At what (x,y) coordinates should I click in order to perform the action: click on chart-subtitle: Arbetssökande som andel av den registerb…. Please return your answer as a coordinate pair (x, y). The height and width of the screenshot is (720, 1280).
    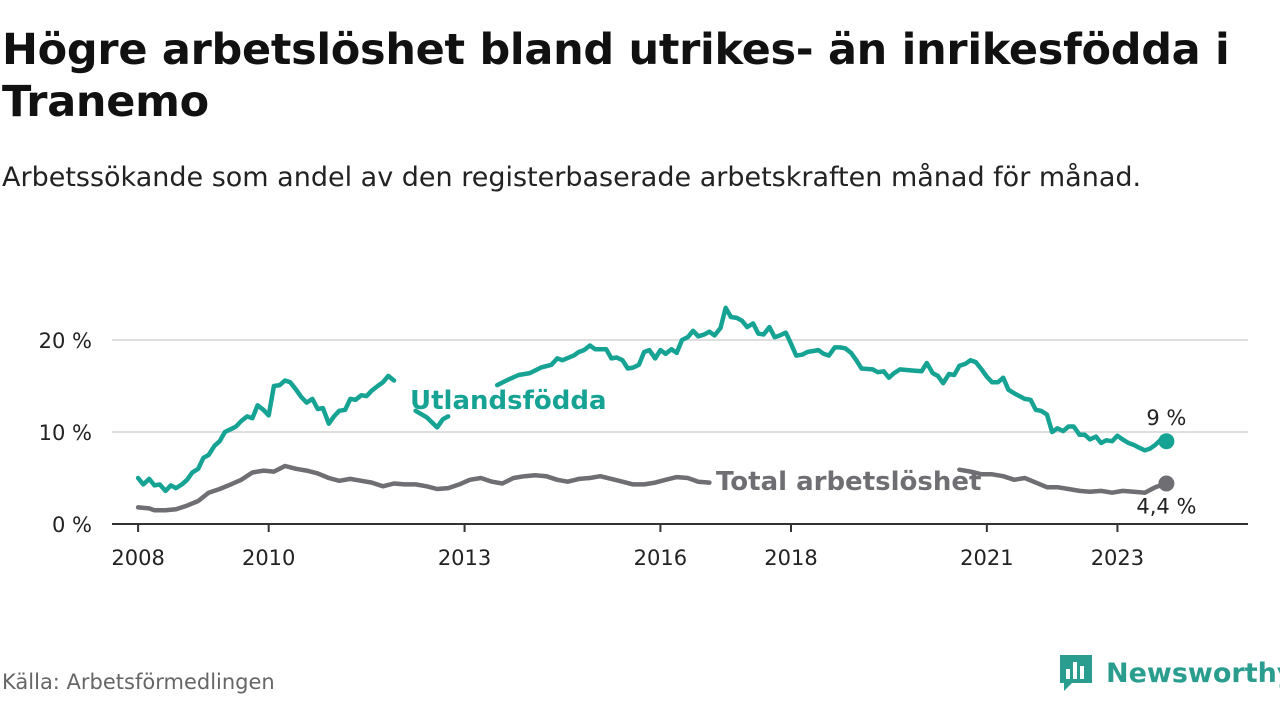
    Looking at the image, I should click on (572, 177).